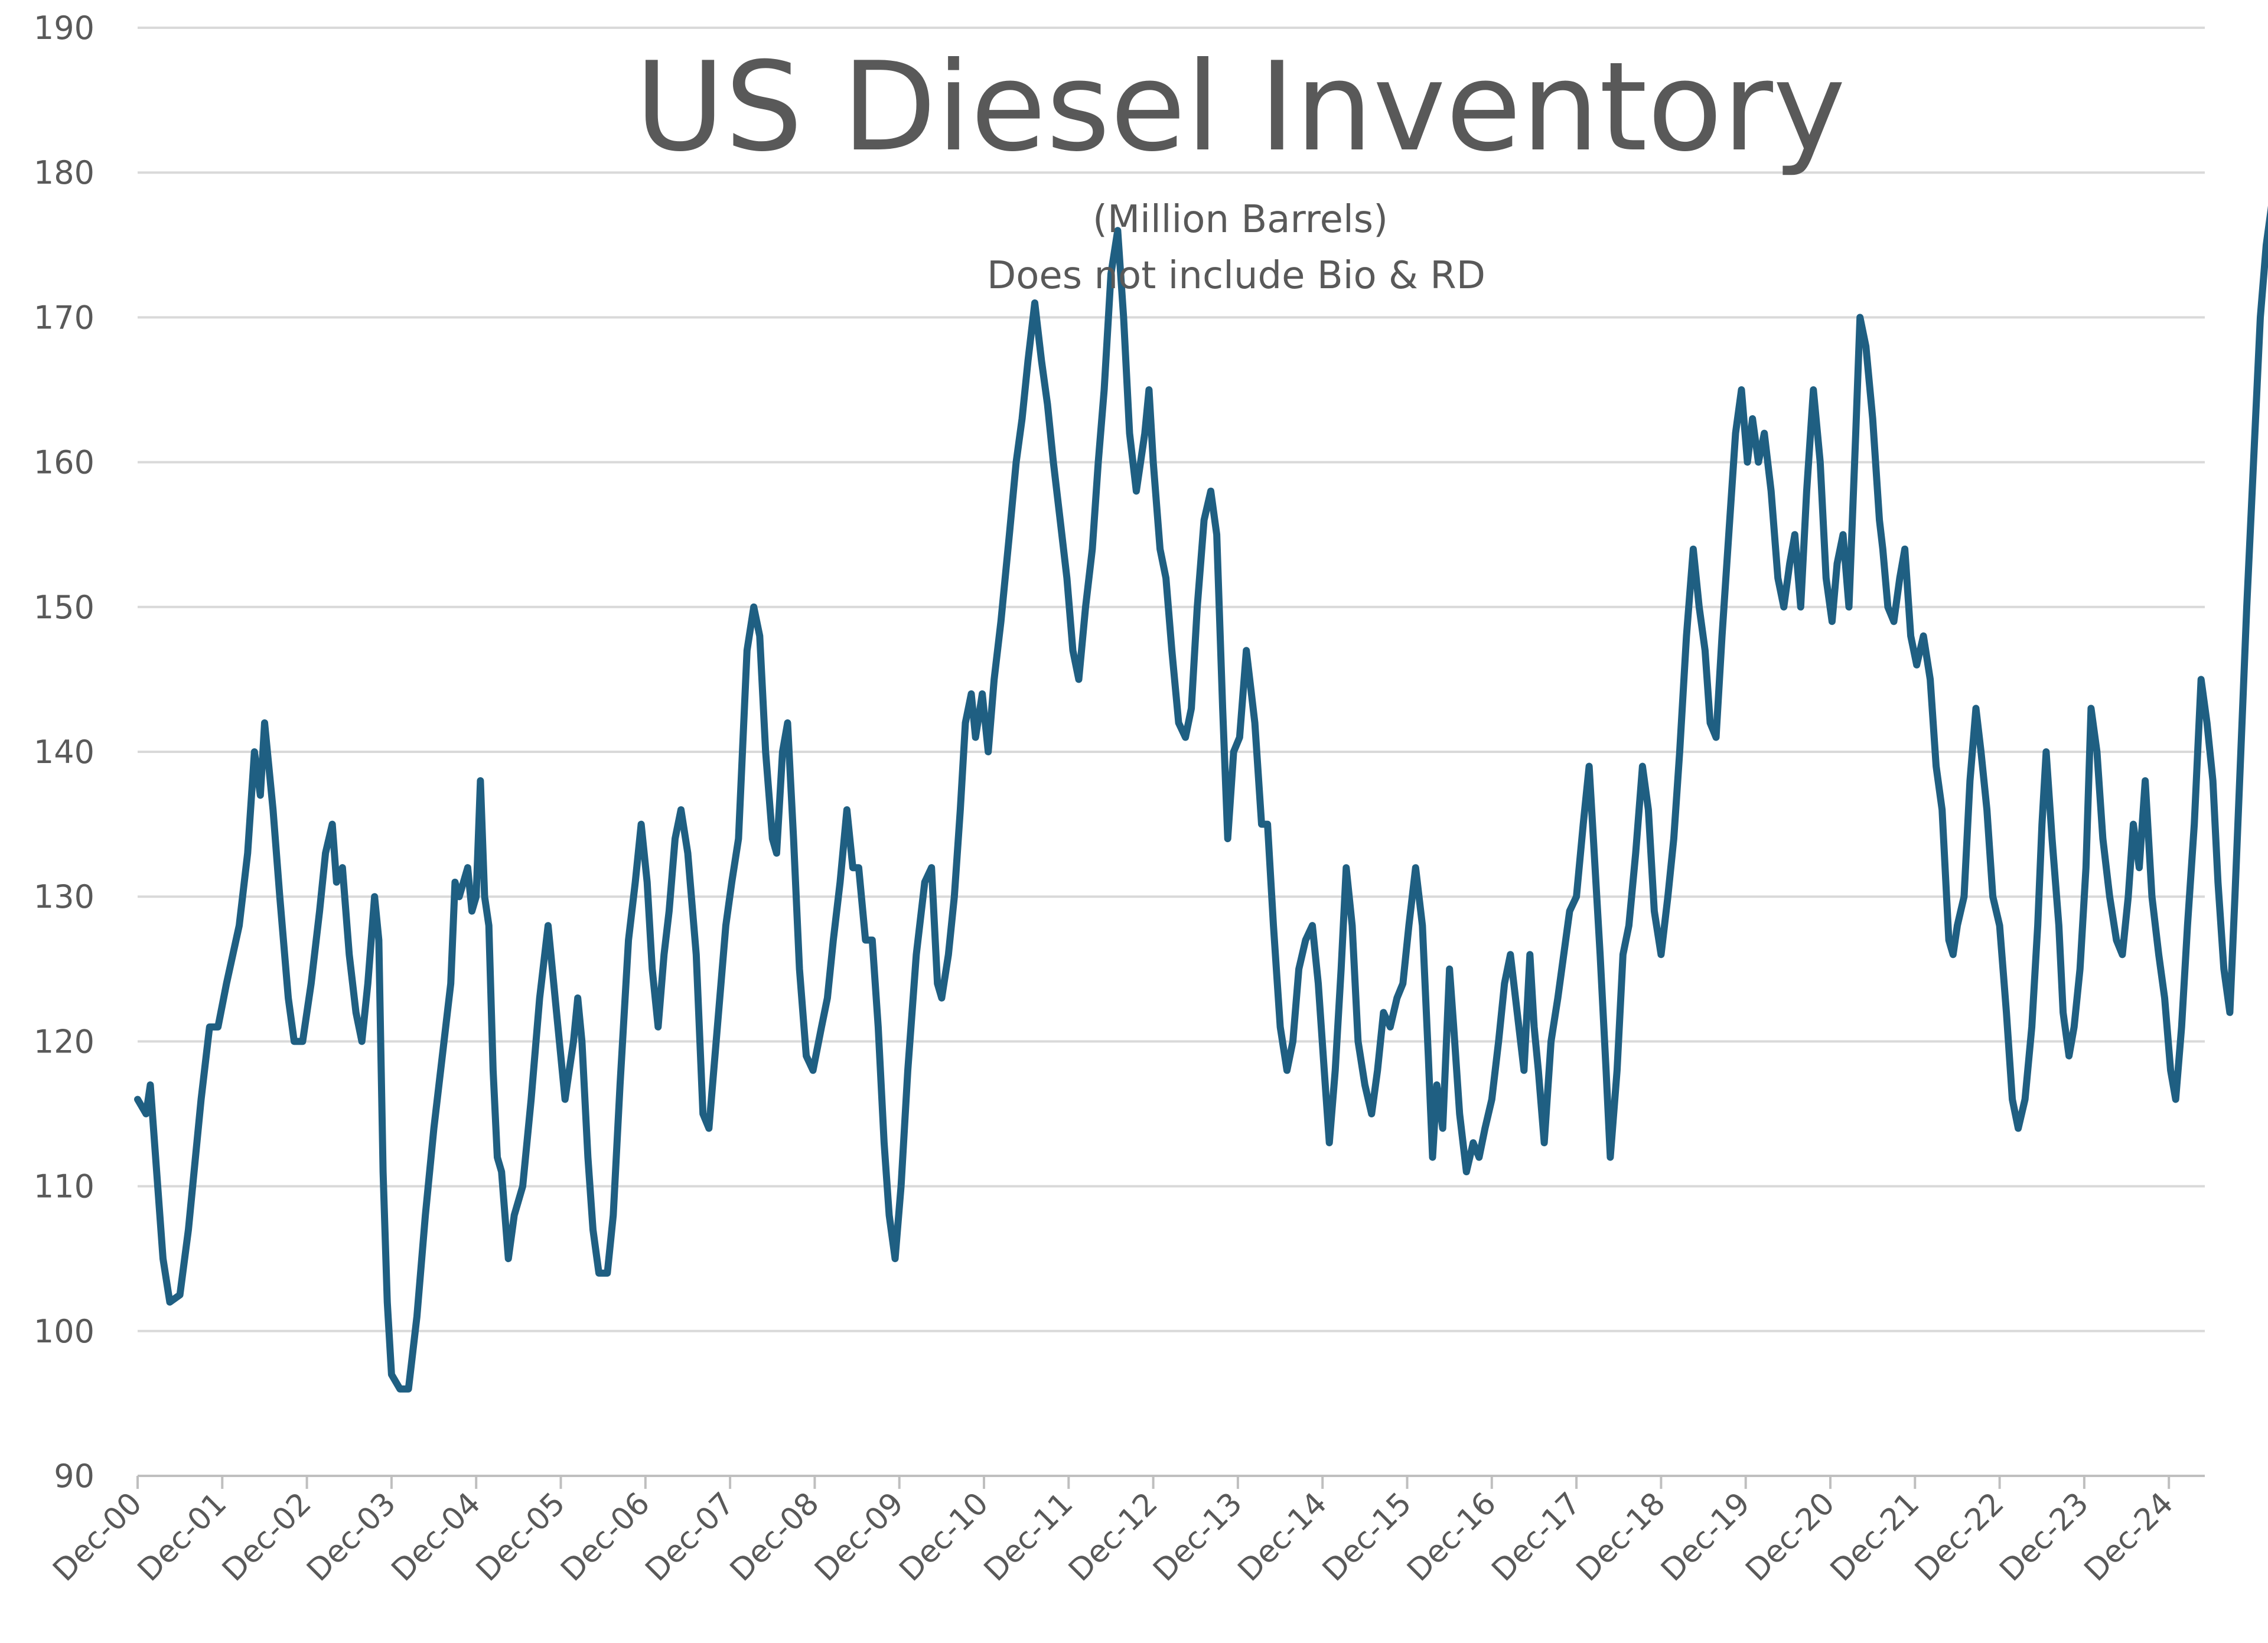 This screenshot has height=1643, width=2268. I want to click on y-tick-label-120: 120, so click(64, 1041).